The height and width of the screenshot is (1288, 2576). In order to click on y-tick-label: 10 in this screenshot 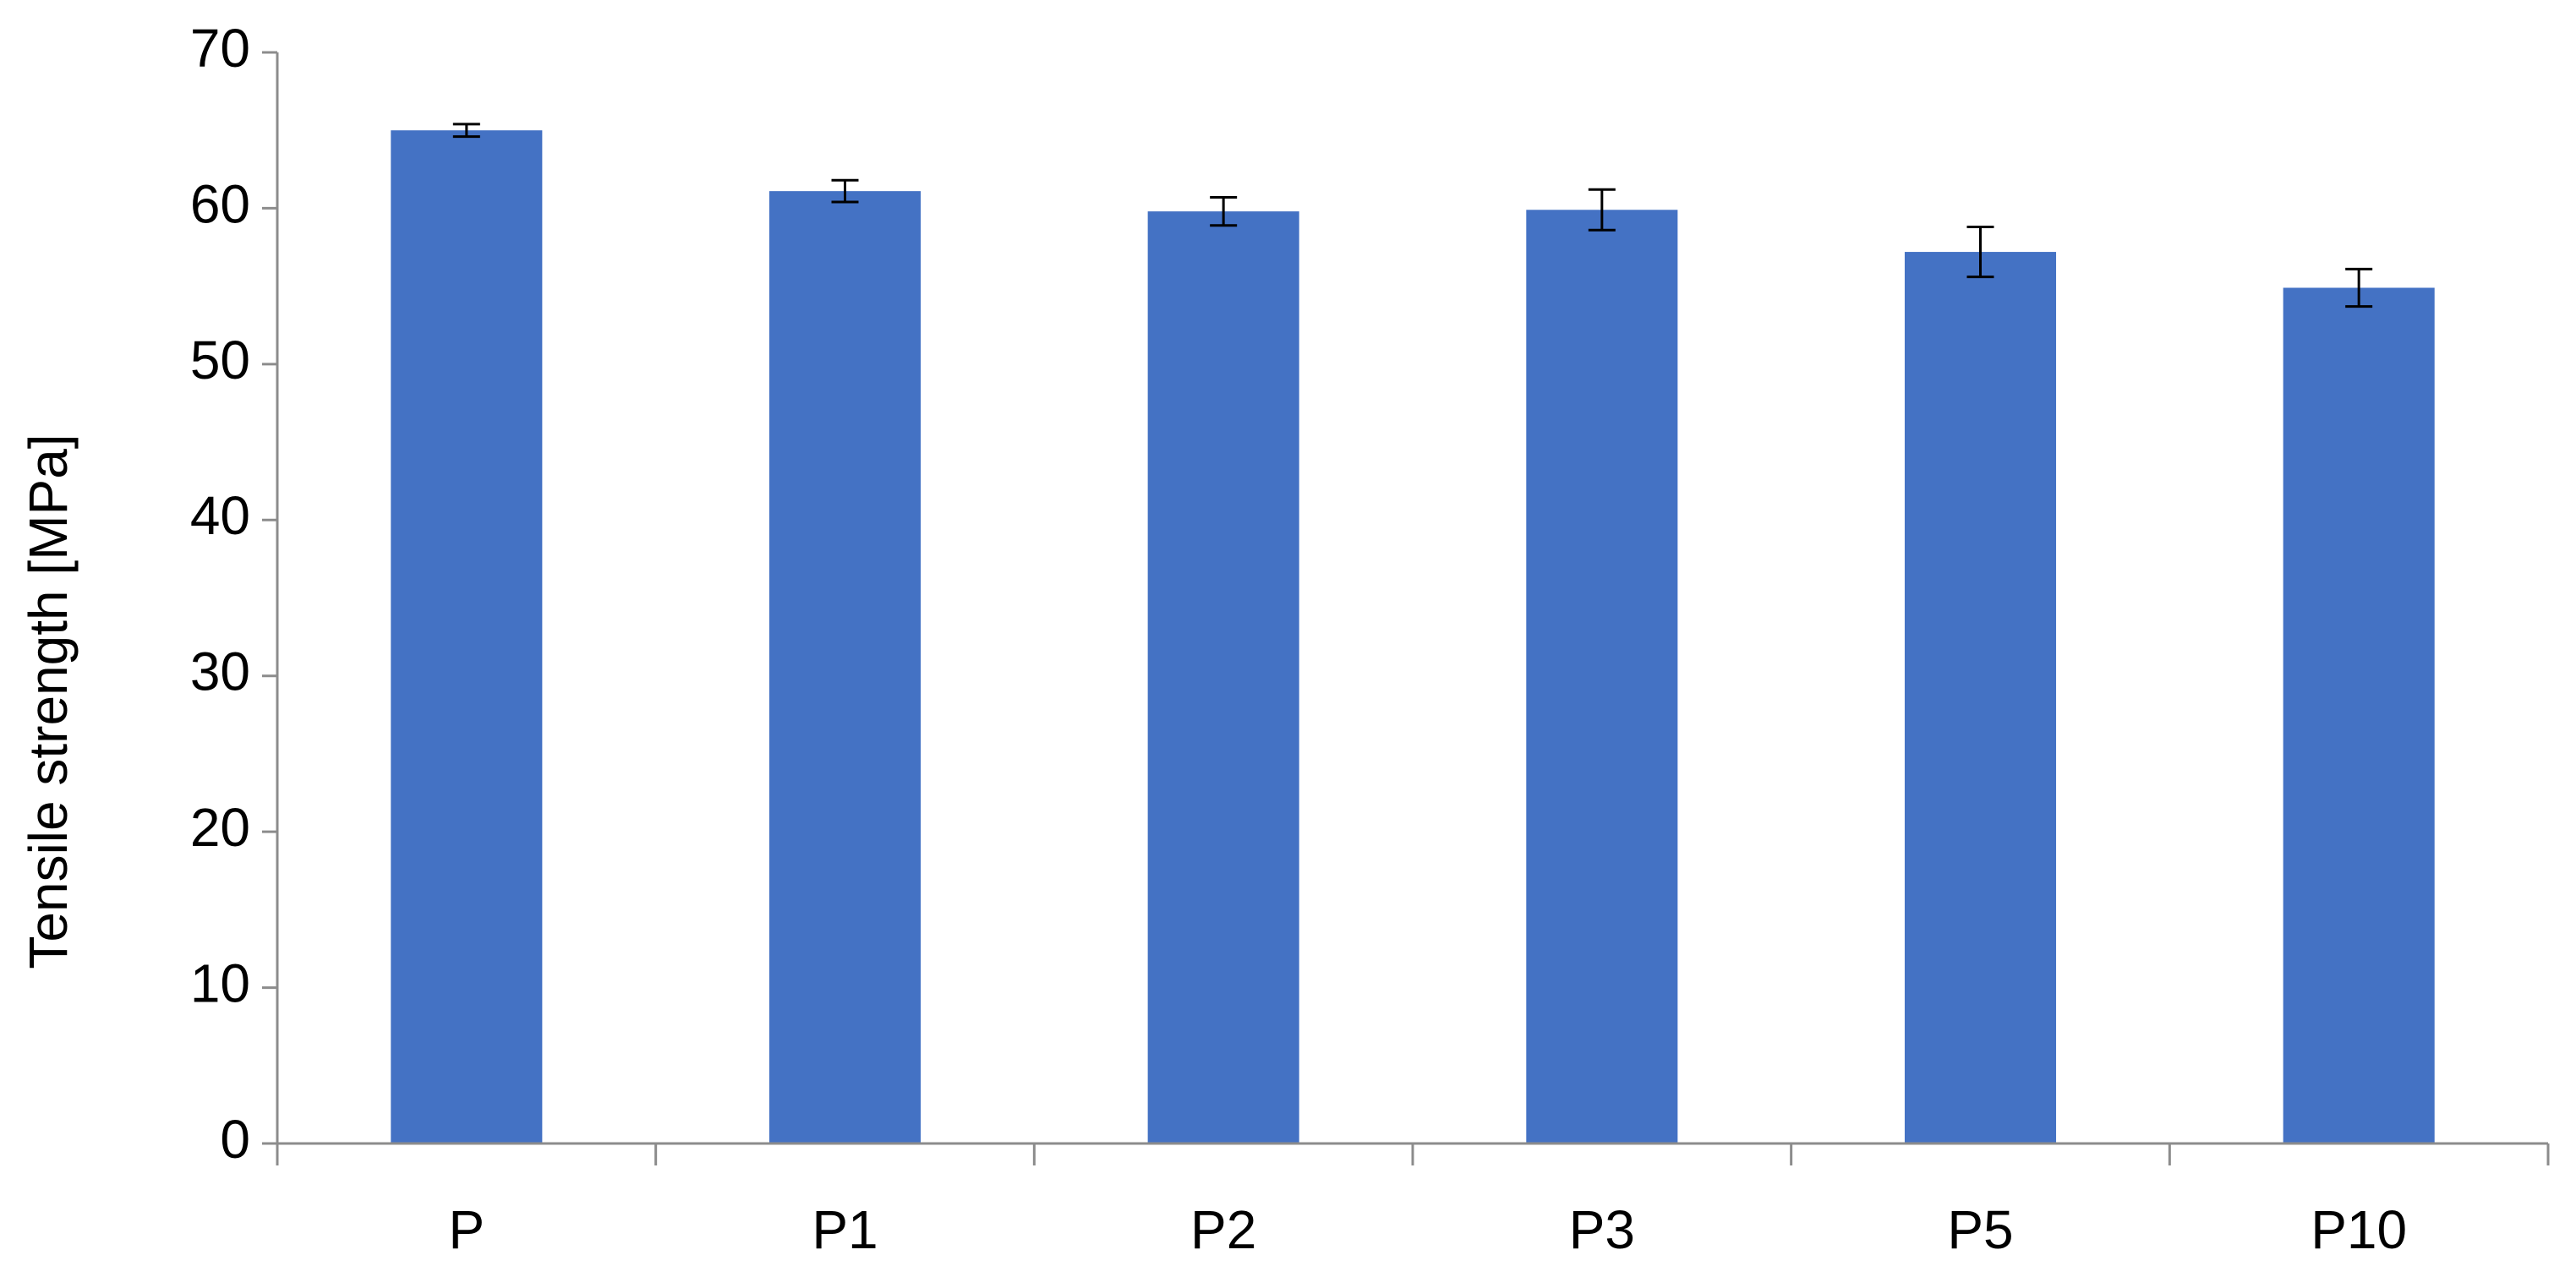, I will do `click(220, 982)`.